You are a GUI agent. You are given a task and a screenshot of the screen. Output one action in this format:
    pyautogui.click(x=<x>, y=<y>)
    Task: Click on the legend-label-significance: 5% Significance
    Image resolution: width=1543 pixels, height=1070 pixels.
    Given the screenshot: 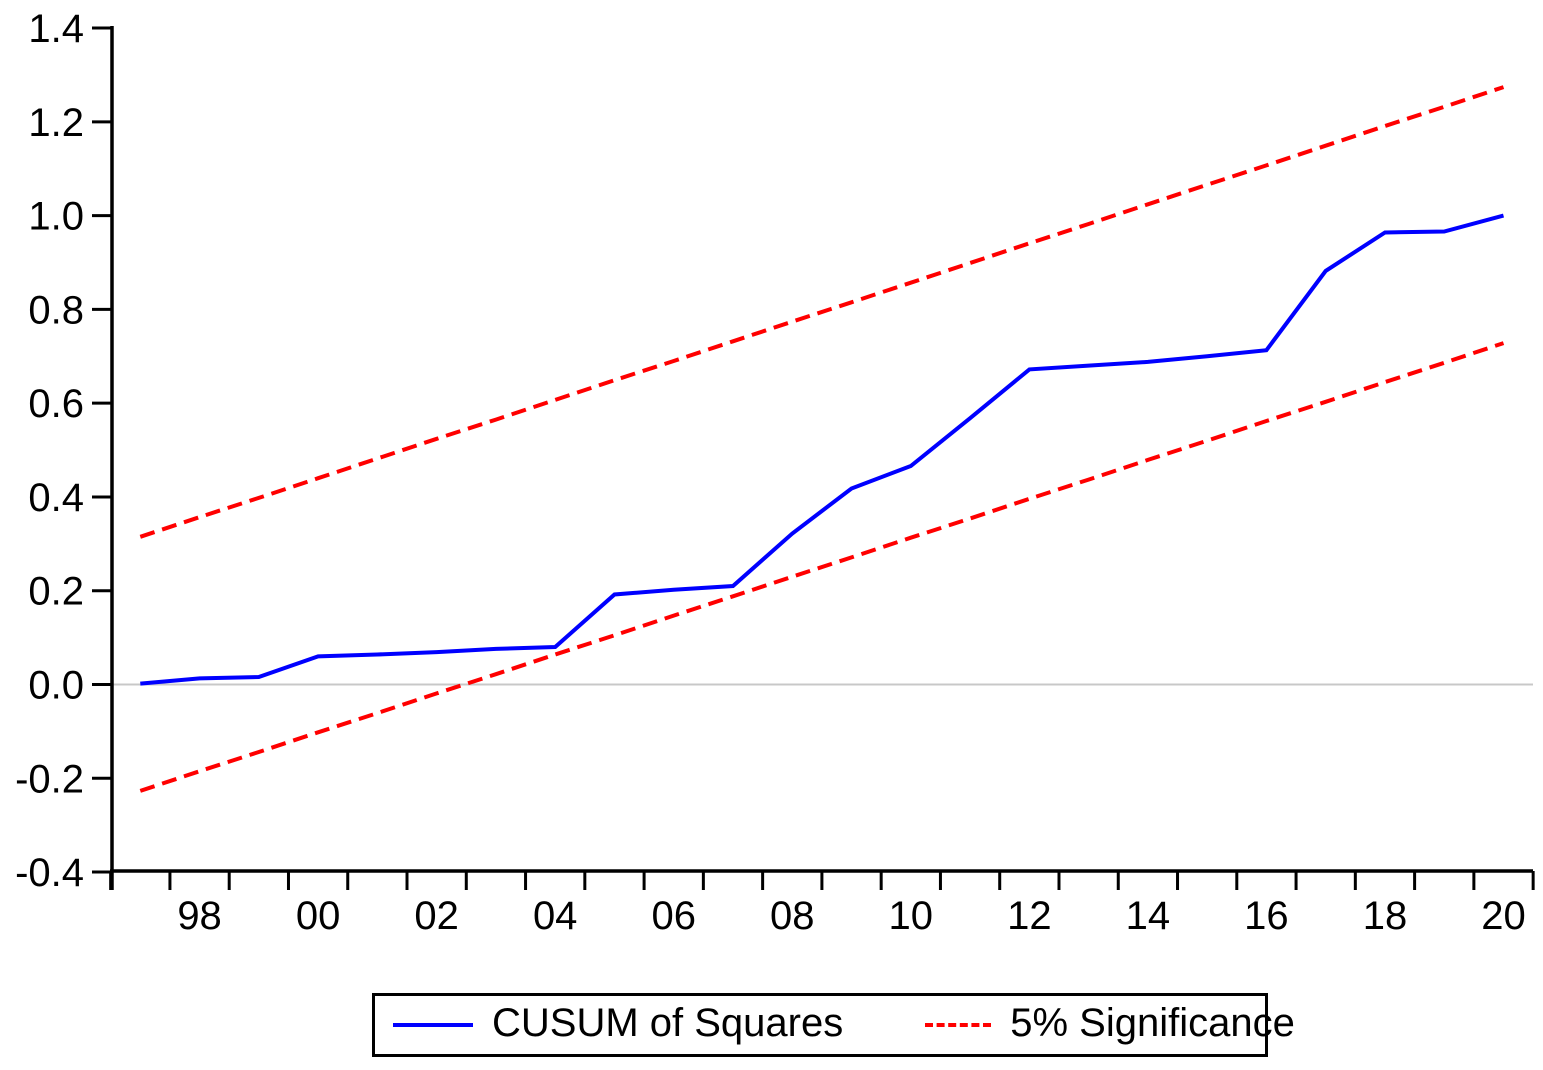 What is the action you would take?
    pyautogui.click(x=1152, y=1023)
    